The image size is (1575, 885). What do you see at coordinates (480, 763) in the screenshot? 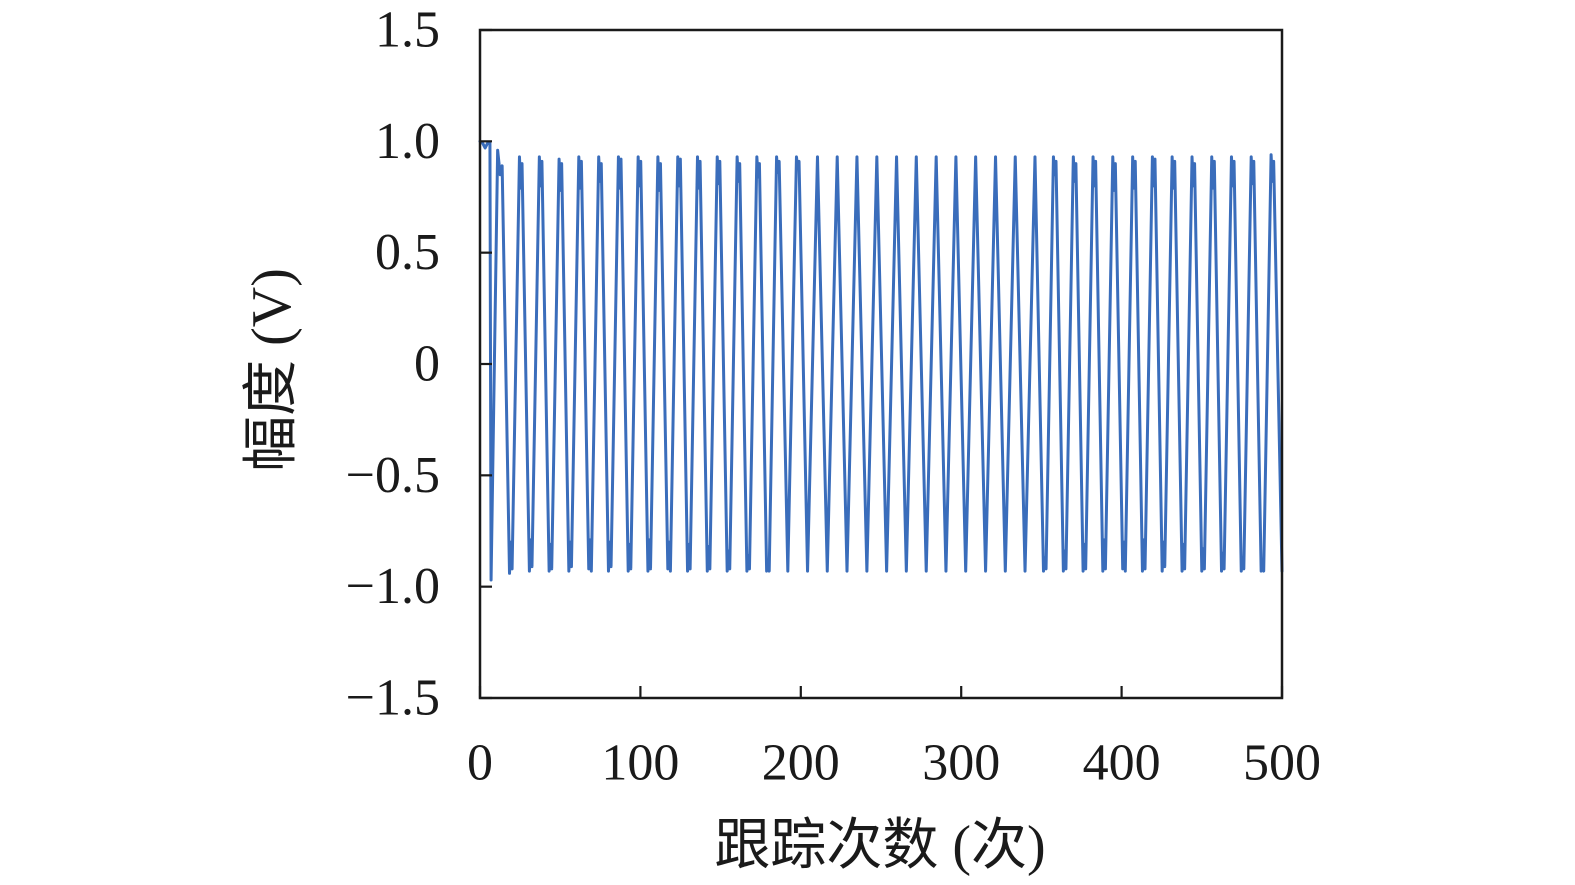
I see `x-tick-label: 0` at bounding box center [480, 763].